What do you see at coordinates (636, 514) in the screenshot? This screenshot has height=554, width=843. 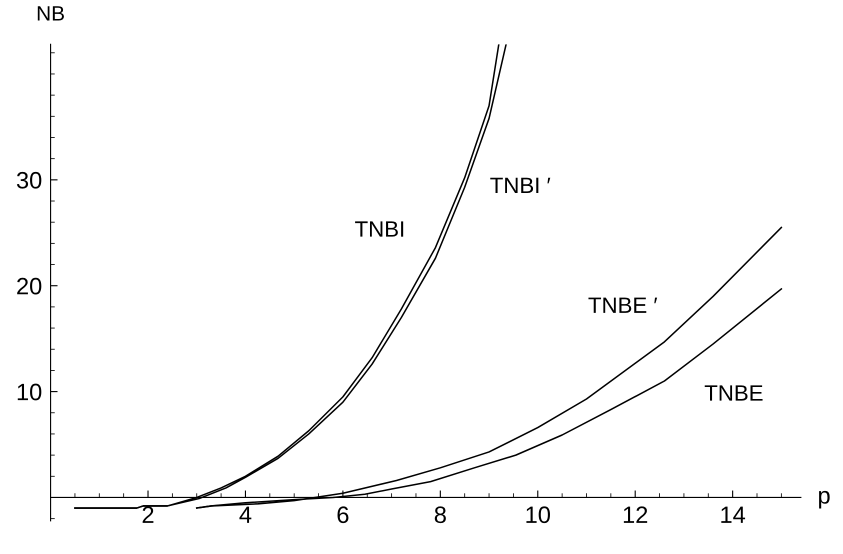 I see `x-tick-label: 12` at bounding box center [636, 514].